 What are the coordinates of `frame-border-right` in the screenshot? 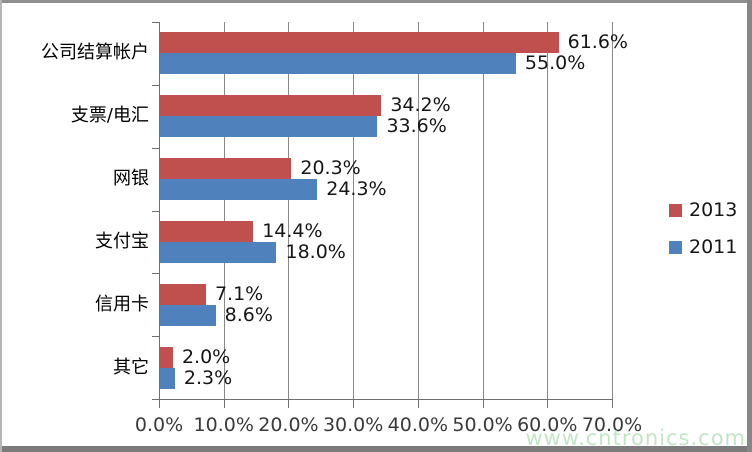 It's located at (749, 226).